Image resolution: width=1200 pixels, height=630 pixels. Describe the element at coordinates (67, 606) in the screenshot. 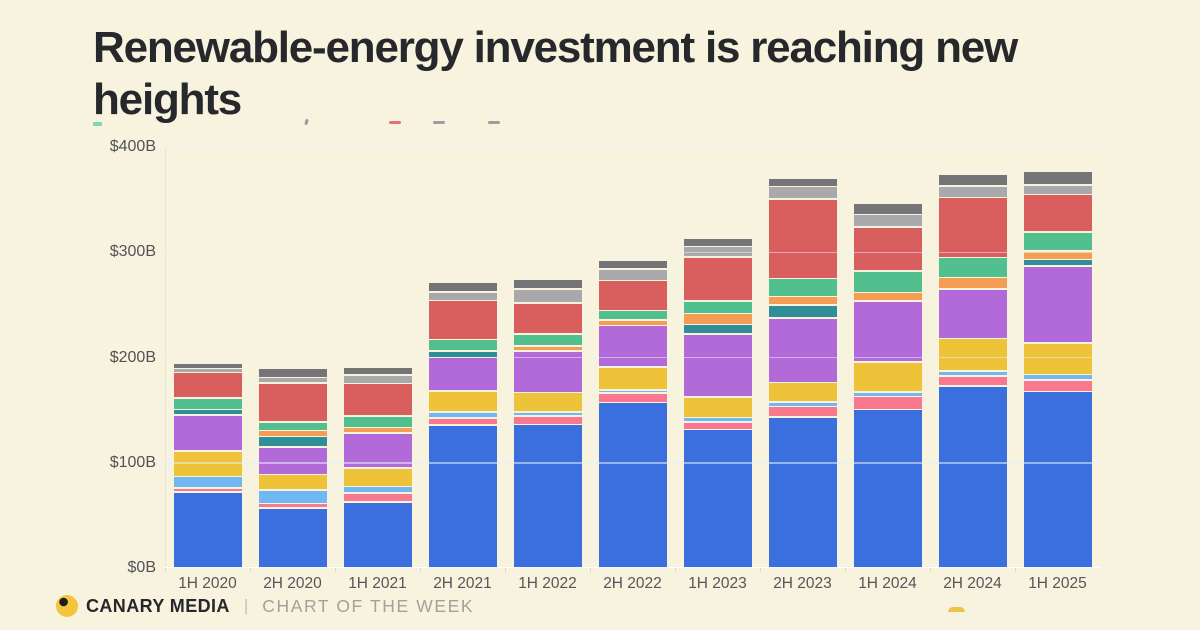

I see `canary-media-logo-icon` at that location.